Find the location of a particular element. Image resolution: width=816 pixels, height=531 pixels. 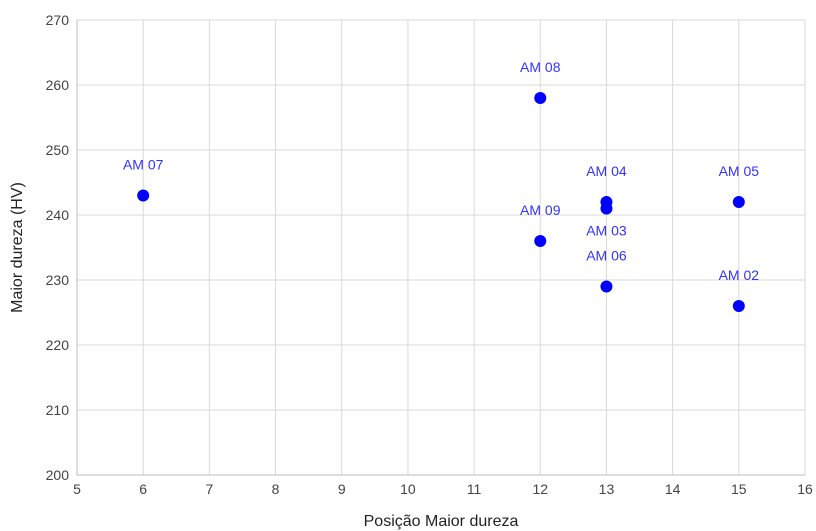

y-tick-label: 200 is located at coordinates (58, 475).